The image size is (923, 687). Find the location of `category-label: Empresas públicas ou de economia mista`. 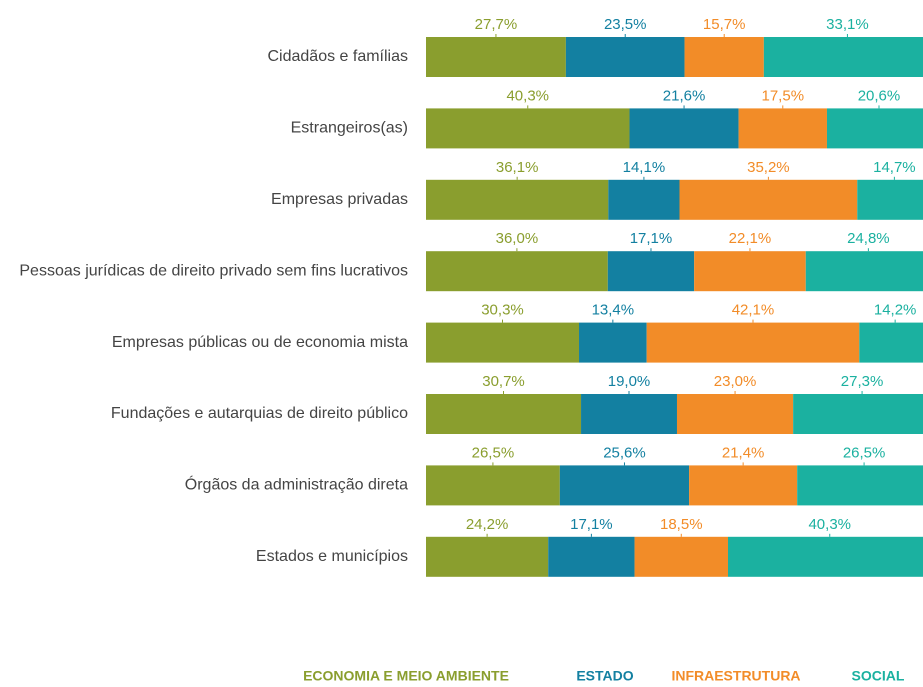

category-label: Empresas públicas ou de economia mista is located at coordinates (260, 342).